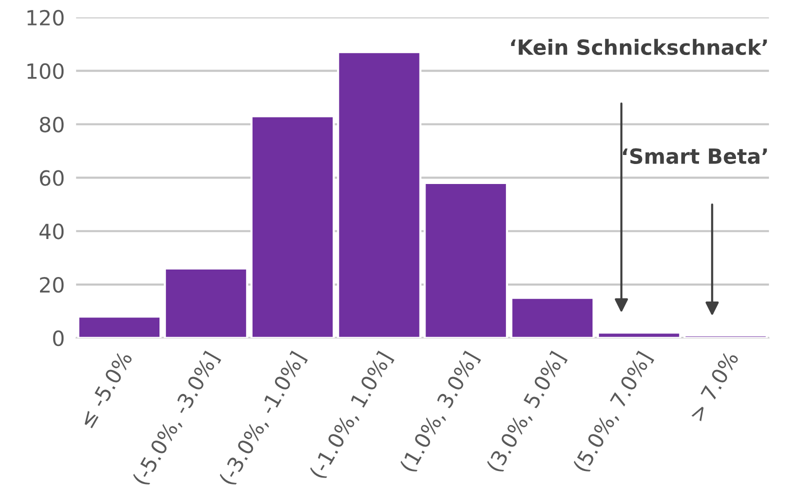  I want to click on y-tick-label: 80, so click(52, 124).